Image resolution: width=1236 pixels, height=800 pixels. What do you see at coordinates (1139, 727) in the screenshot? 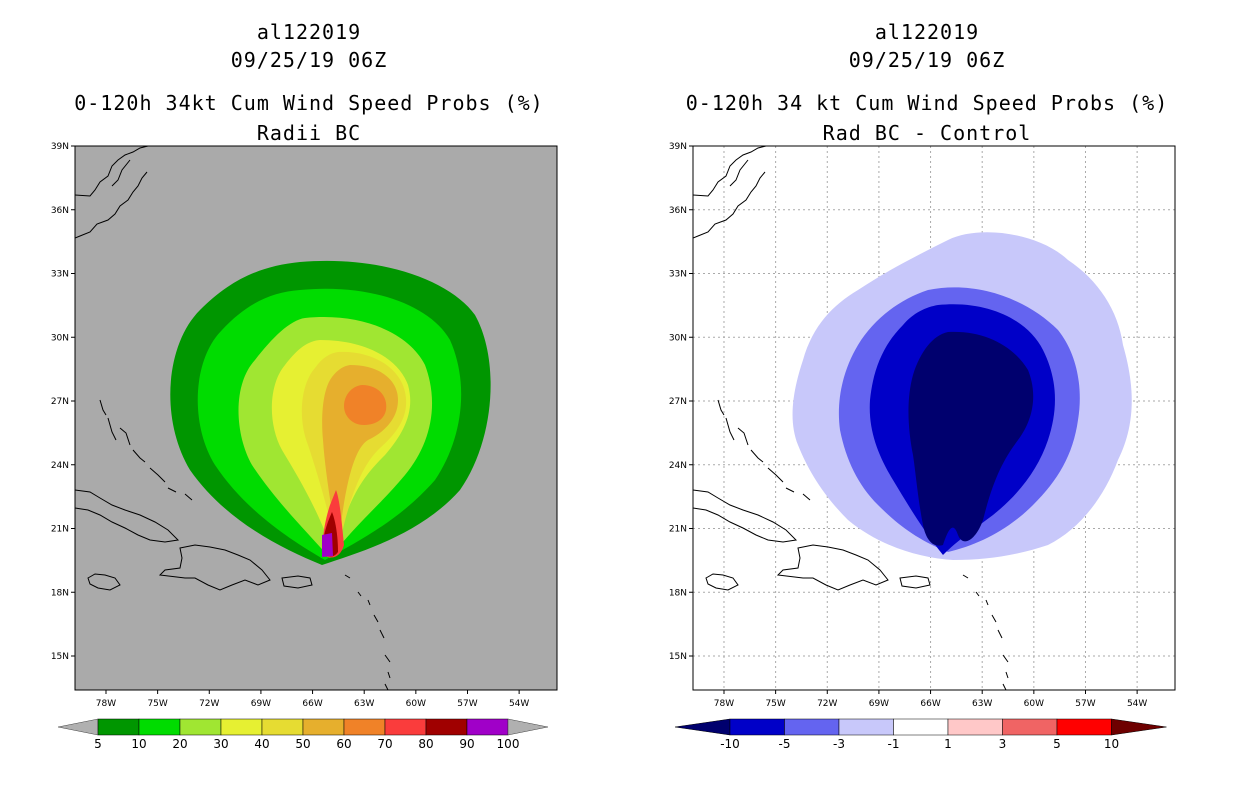
I see `colorbar-high-arrow` at bounding box center [1139, 727].